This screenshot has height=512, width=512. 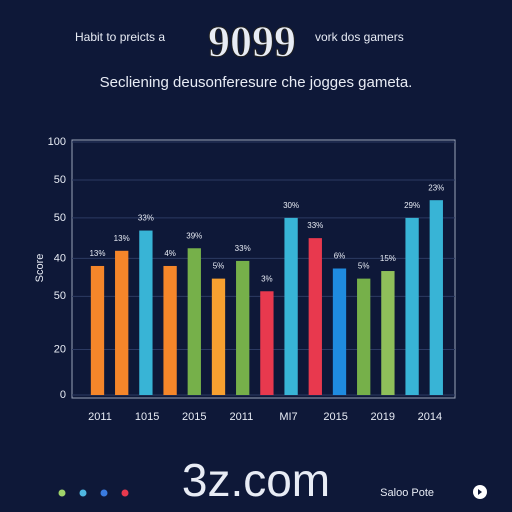 I want to click on x-tick-label: MI7, so click(x=288, y=417).